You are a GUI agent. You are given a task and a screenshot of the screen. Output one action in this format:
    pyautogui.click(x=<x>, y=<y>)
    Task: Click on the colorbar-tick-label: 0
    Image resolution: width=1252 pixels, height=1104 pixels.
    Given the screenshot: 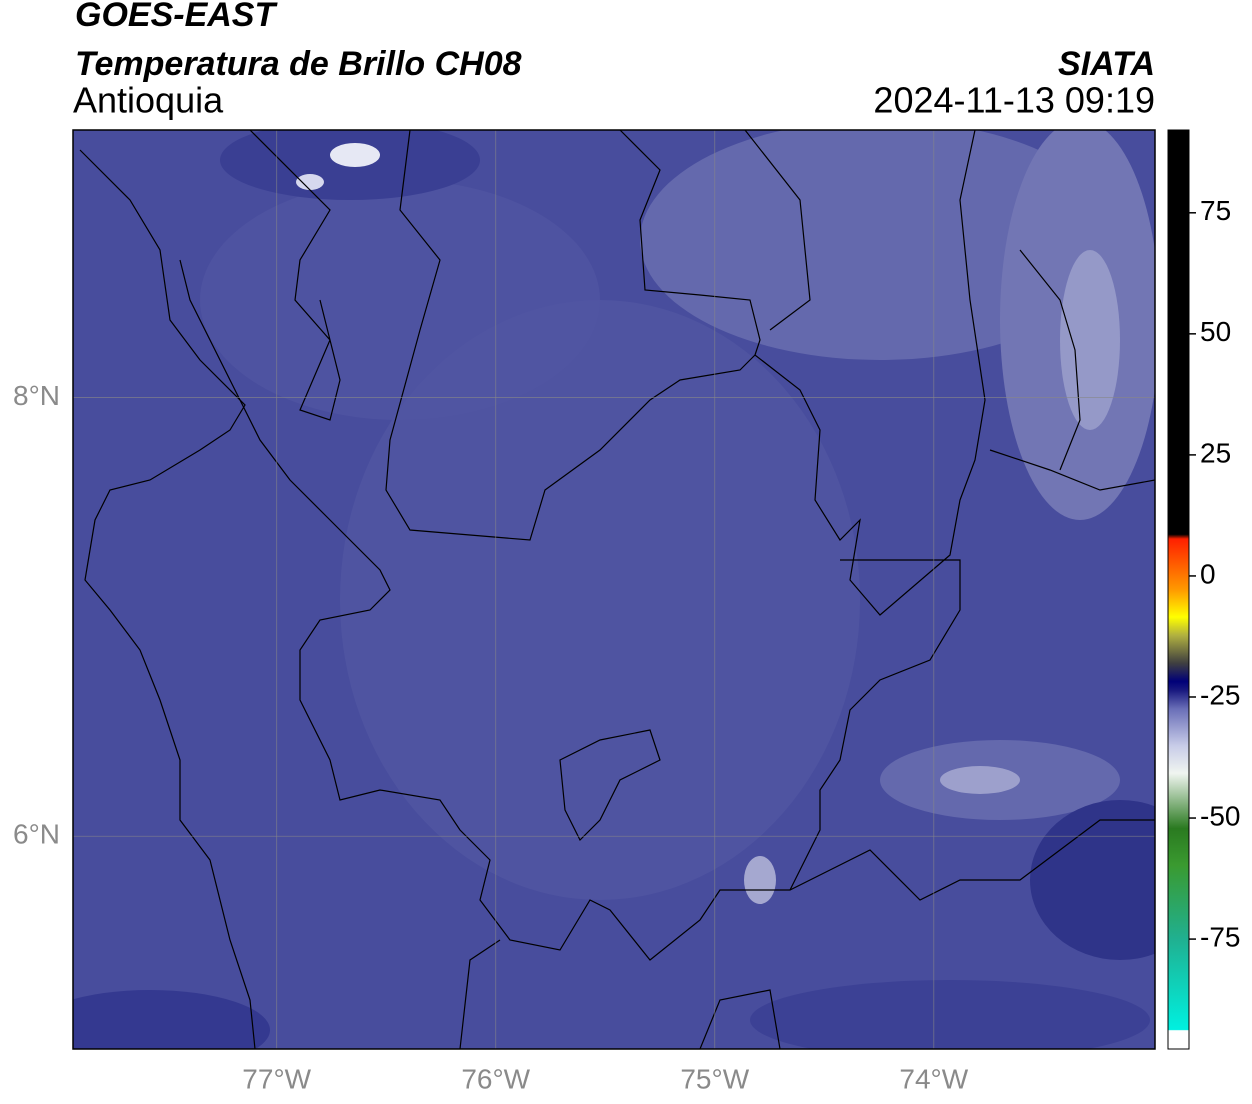 What is the action you would take?
    pyautogui.click(x=1208, y=573)
    